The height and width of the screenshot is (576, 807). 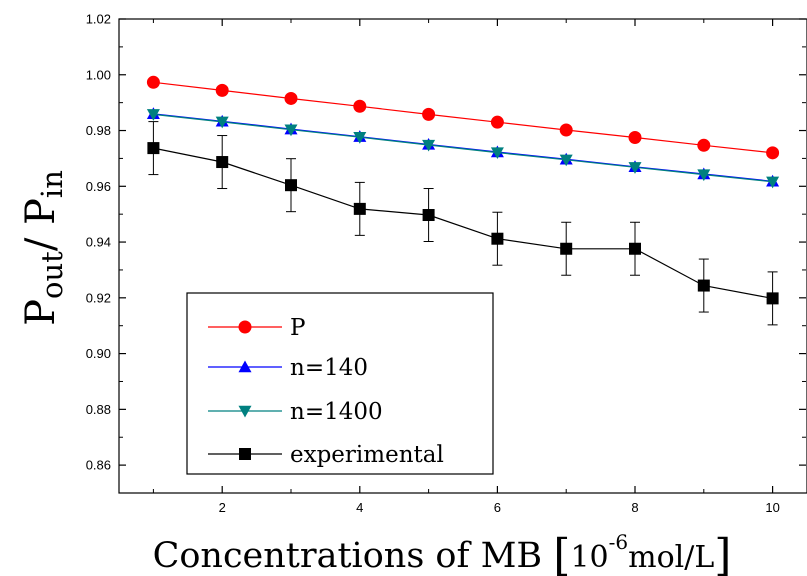 I want to click on x-tick-label: 4, so click(x=359, y=507).